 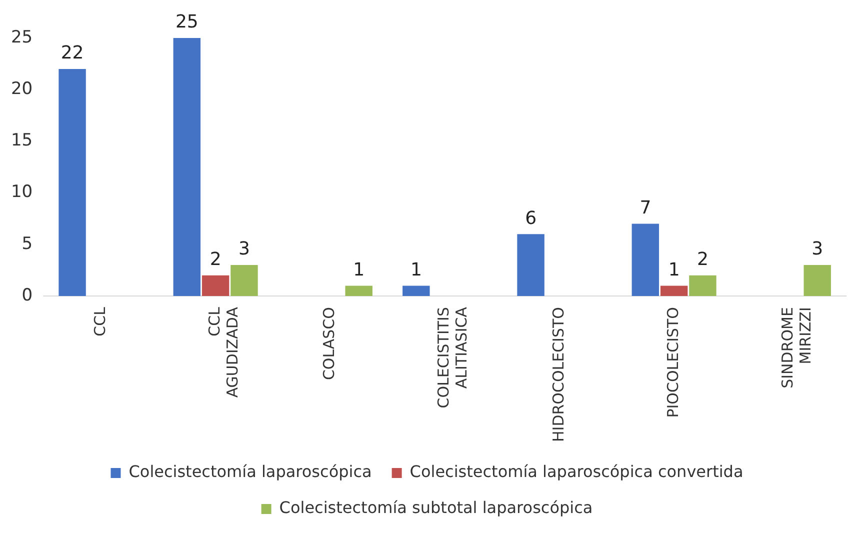 What do you see at coordinates (21, 37) in the screenshot?
I see `y-tick-label: 25` at bounding box center [21, 37].